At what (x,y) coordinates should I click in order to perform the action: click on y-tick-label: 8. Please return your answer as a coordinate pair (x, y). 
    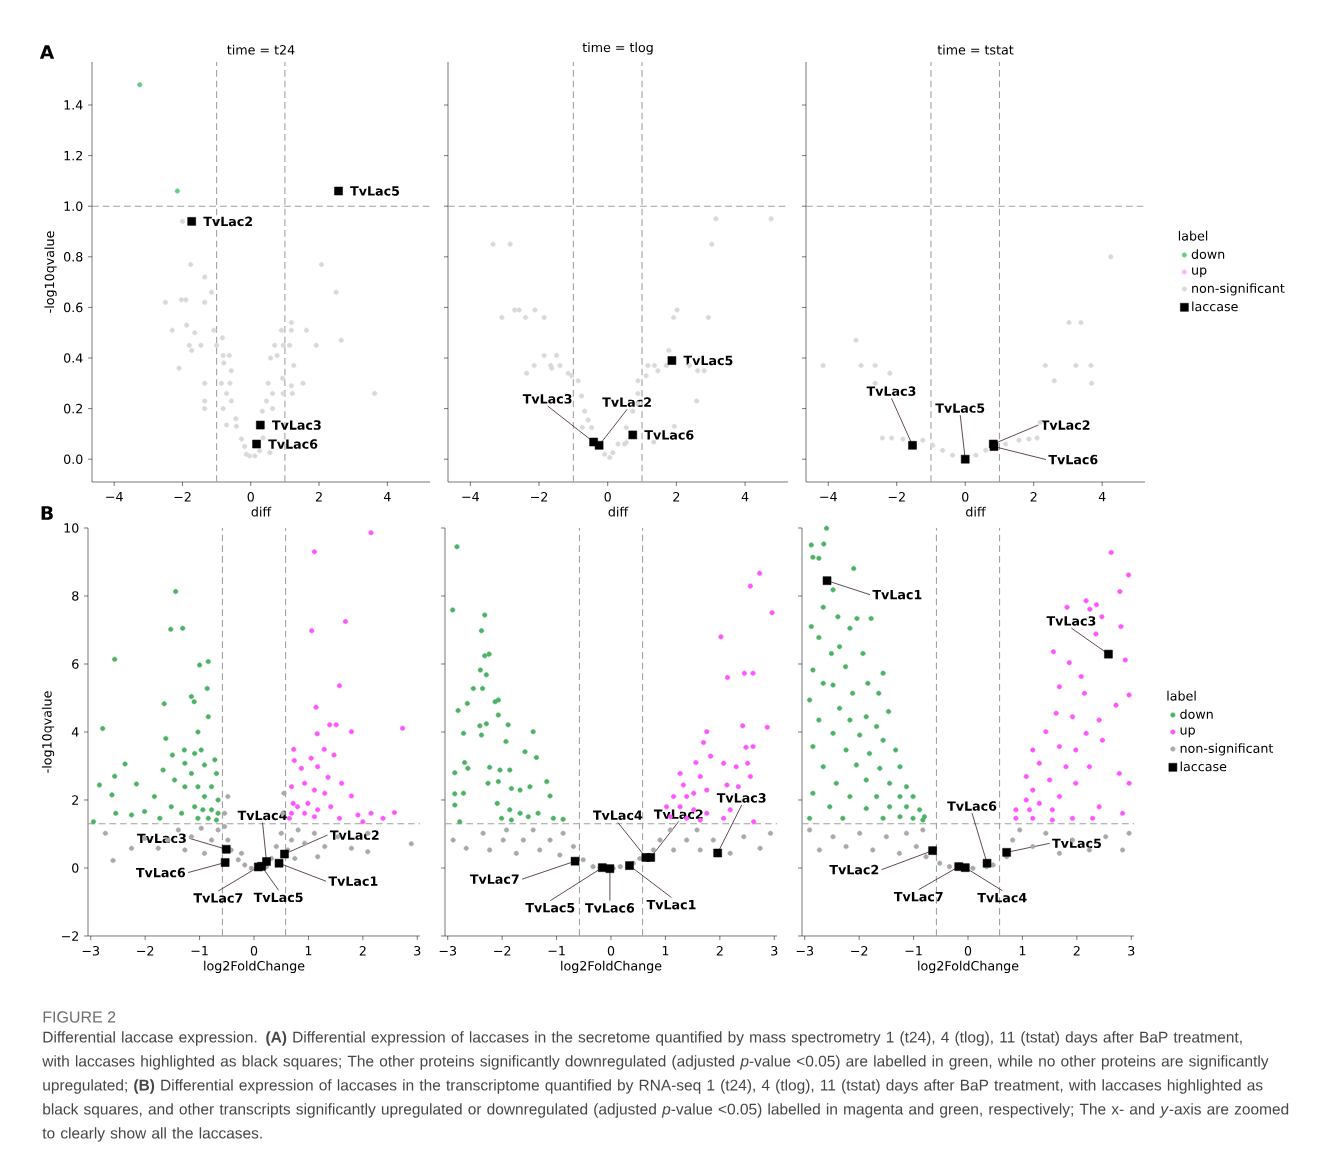
    Looking at the image, I should click on (75, 596).